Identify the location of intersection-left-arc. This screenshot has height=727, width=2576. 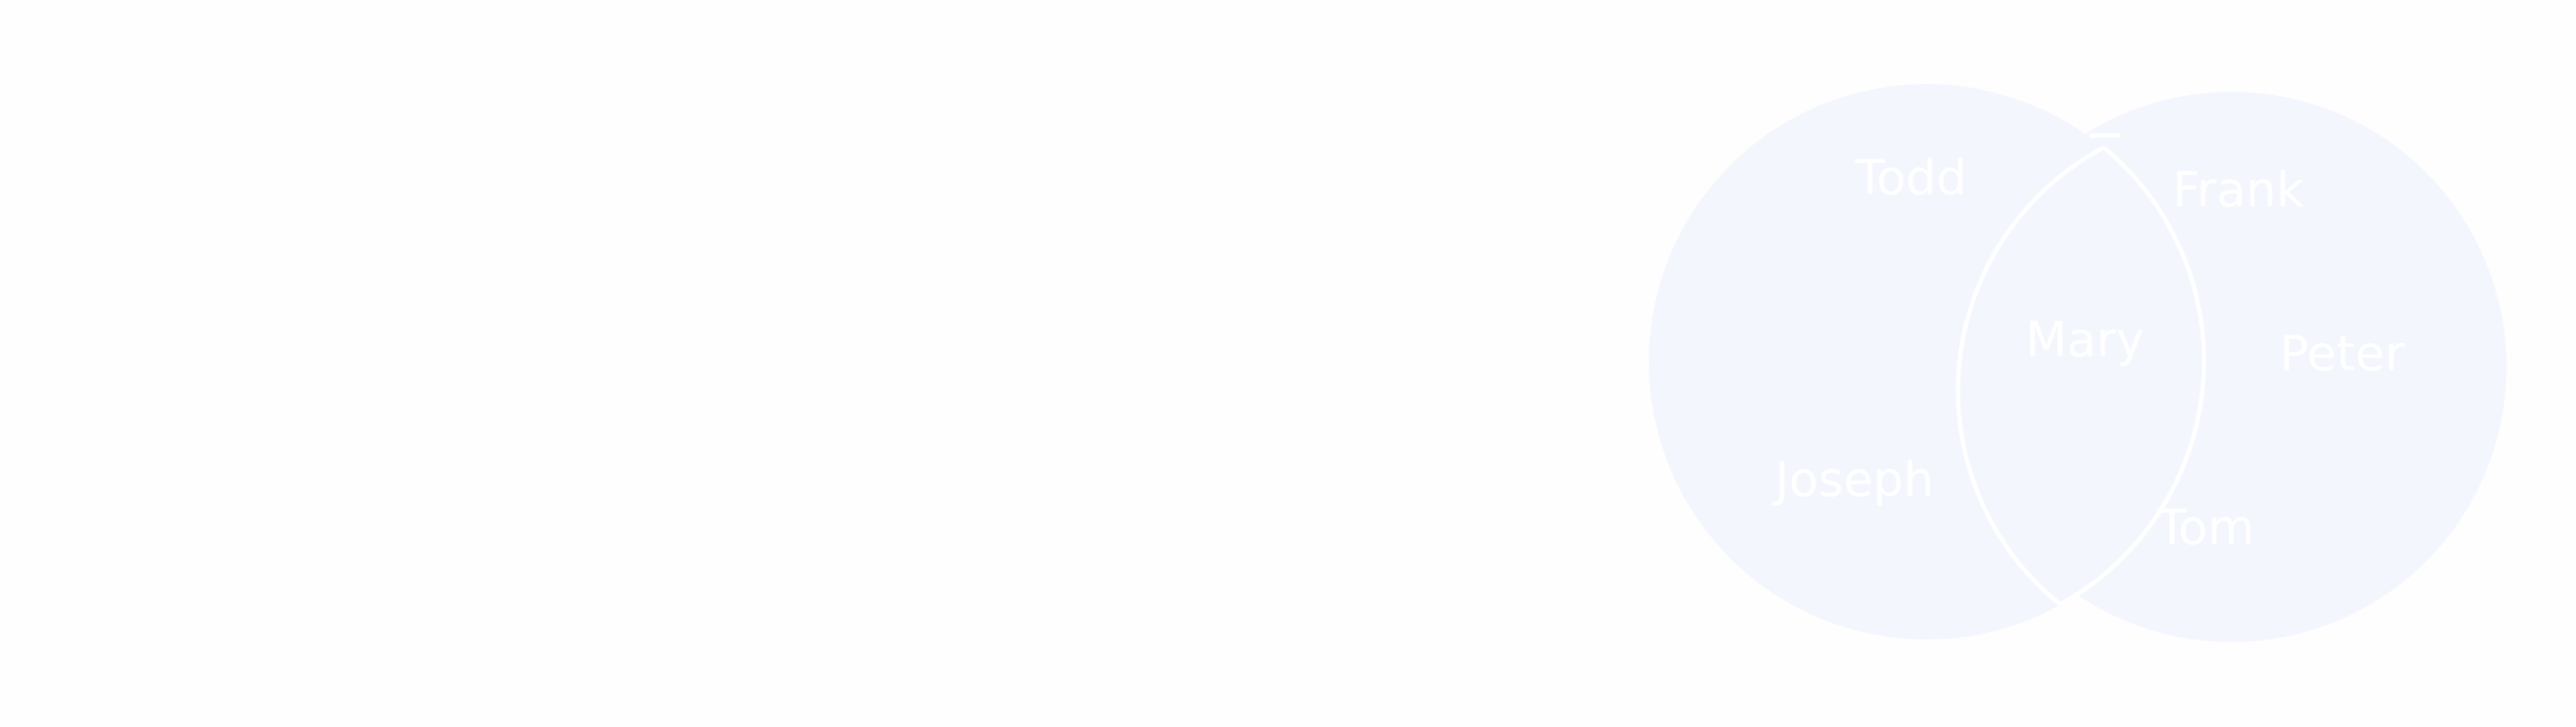
(2031, 375).